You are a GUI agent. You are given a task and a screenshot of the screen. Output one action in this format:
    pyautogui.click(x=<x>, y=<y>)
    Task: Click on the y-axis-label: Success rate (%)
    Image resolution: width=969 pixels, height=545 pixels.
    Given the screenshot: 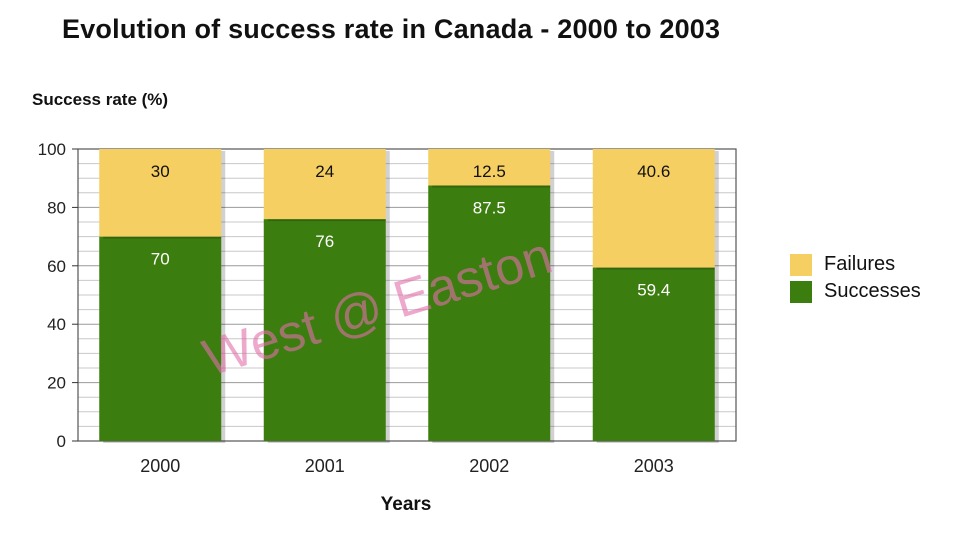 What is the action you would take?
    pyautogui.click(x=100, y=99)
    